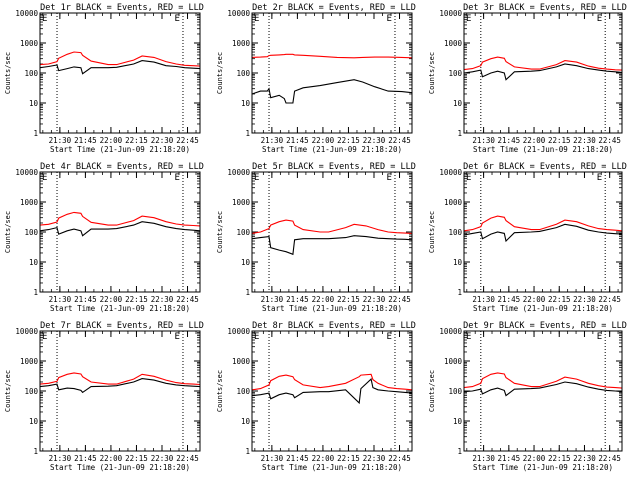  Describe the element at coordinates (122, 326) in the screenshot. I see `panel-title: Det 7r BLACK = Events, RED = LLD` at that location.